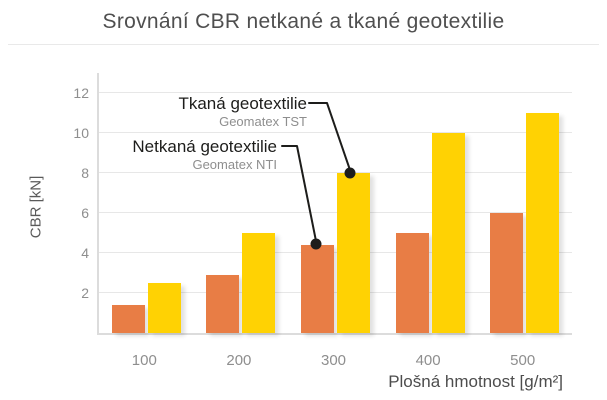 Image resolution: width=607 pixels, height=400 pixels. Describe the element at coordinates (428, 360) in the screenshot. I see `x-tick-label-400: 400` at that location.